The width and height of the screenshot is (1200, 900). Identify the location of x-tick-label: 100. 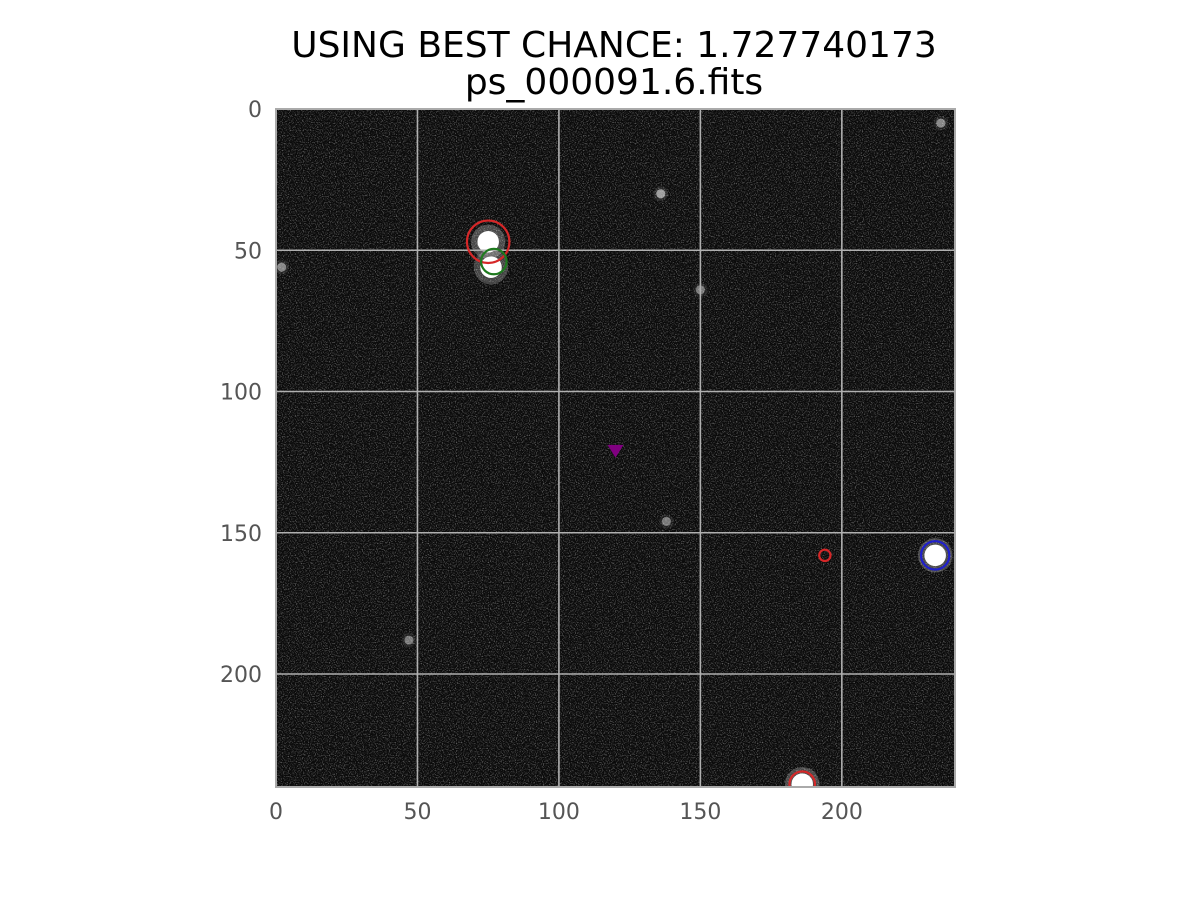
(559, 812).